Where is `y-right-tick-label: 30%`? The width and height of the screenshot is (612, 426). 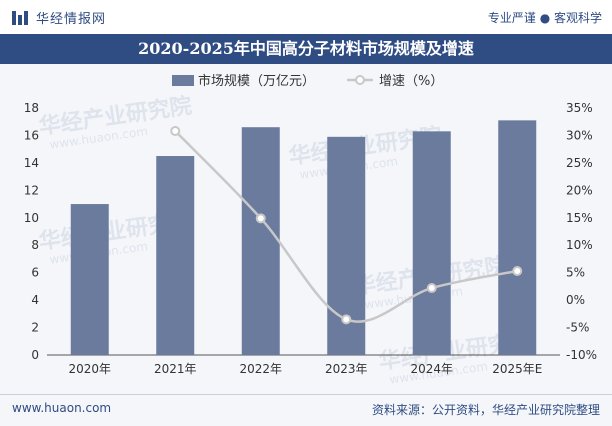 y-right-tick-label: 30% is located at coordinates (579, 135).